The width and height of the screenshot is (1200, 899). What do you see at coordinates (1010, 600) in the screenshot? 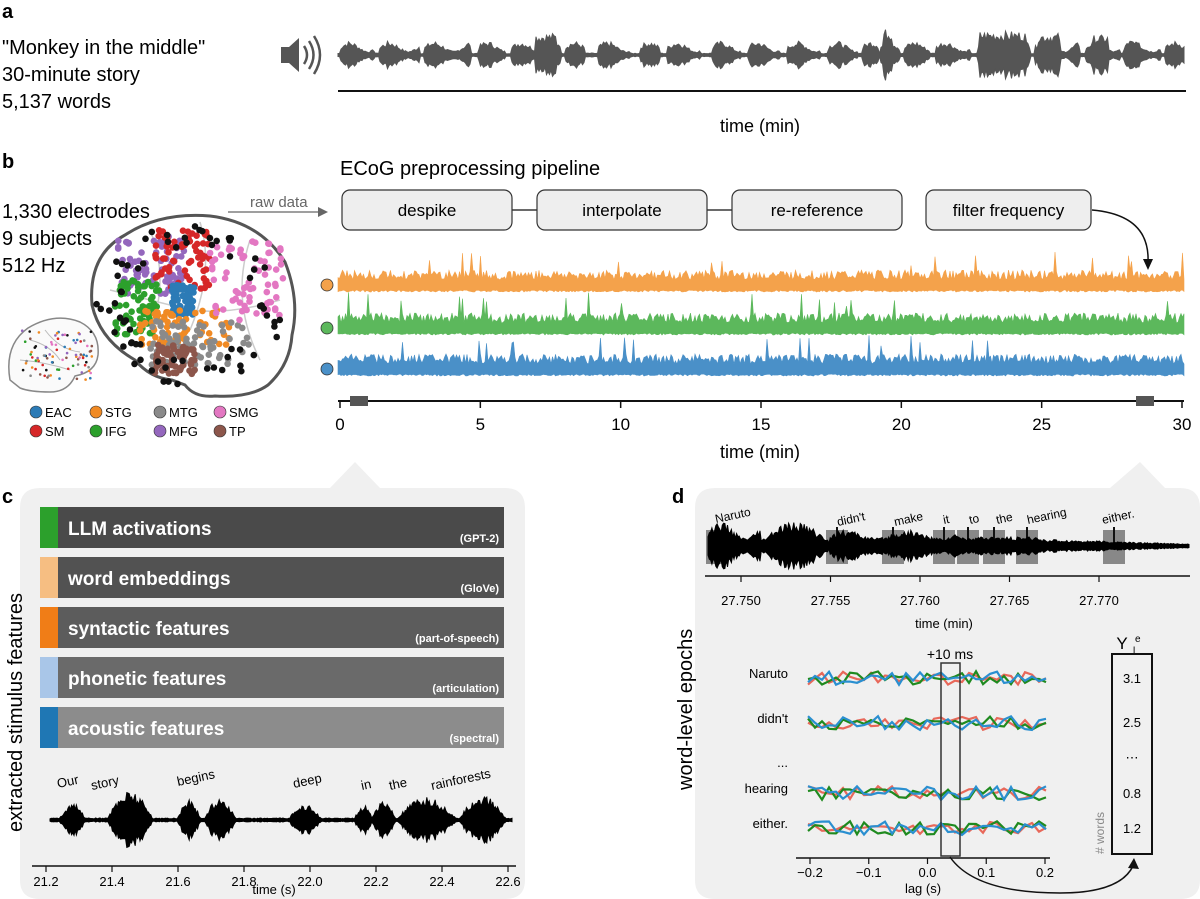
I see `axis-tick-label: 27.765` at bounding box center [1010, 600].